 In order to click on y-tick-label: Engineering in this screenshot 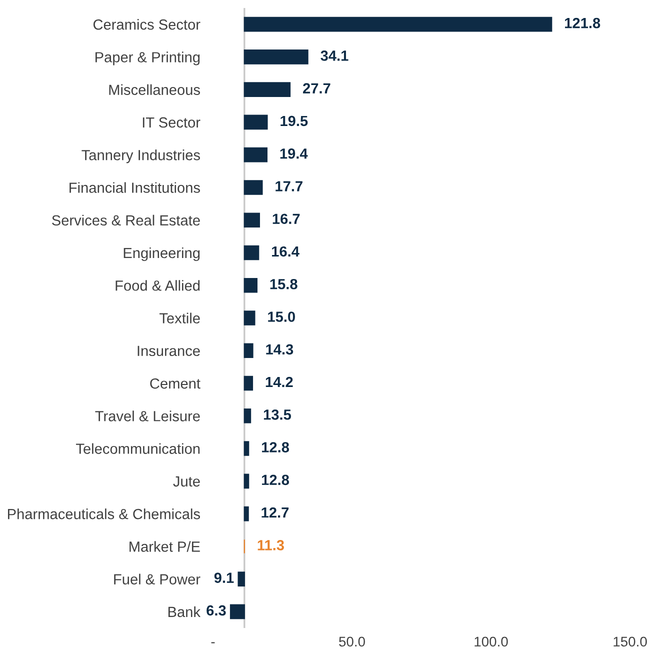, I will do `click(162, 254)`.